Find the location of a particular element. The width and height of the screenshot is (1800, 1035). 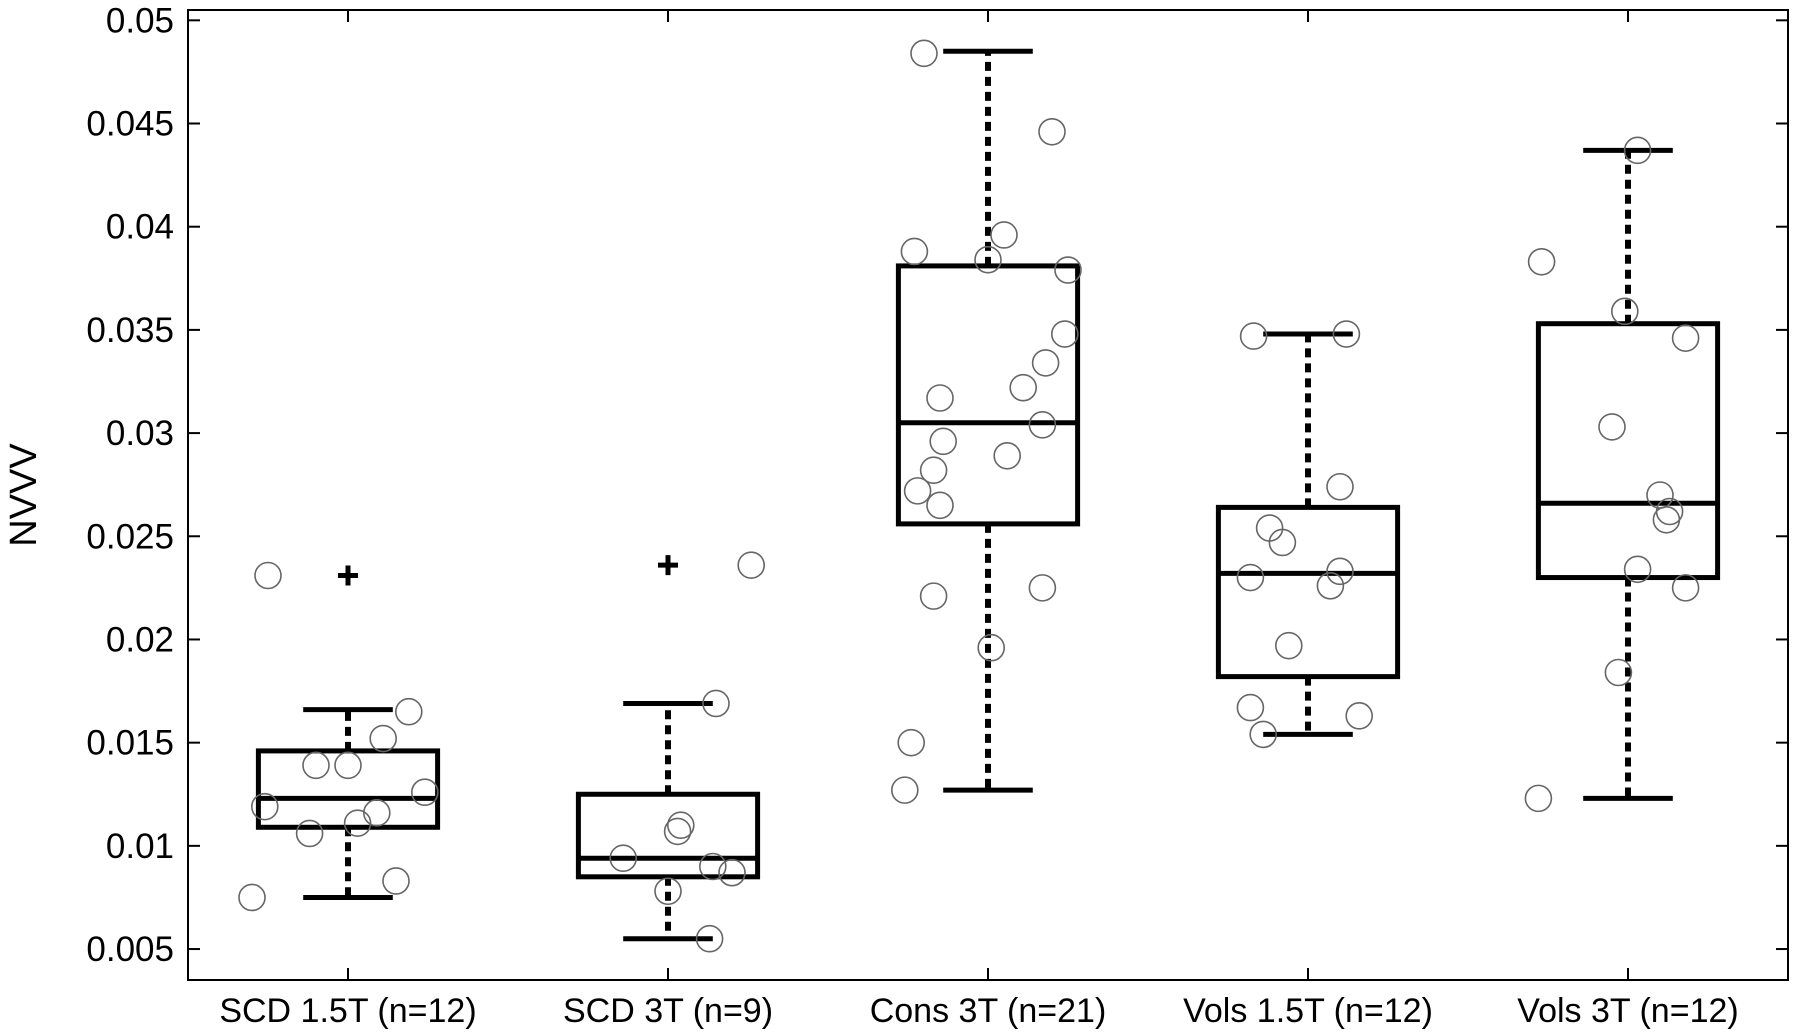

category-label: Cons 3T (n=21) is located at coordinates (988, 1011).